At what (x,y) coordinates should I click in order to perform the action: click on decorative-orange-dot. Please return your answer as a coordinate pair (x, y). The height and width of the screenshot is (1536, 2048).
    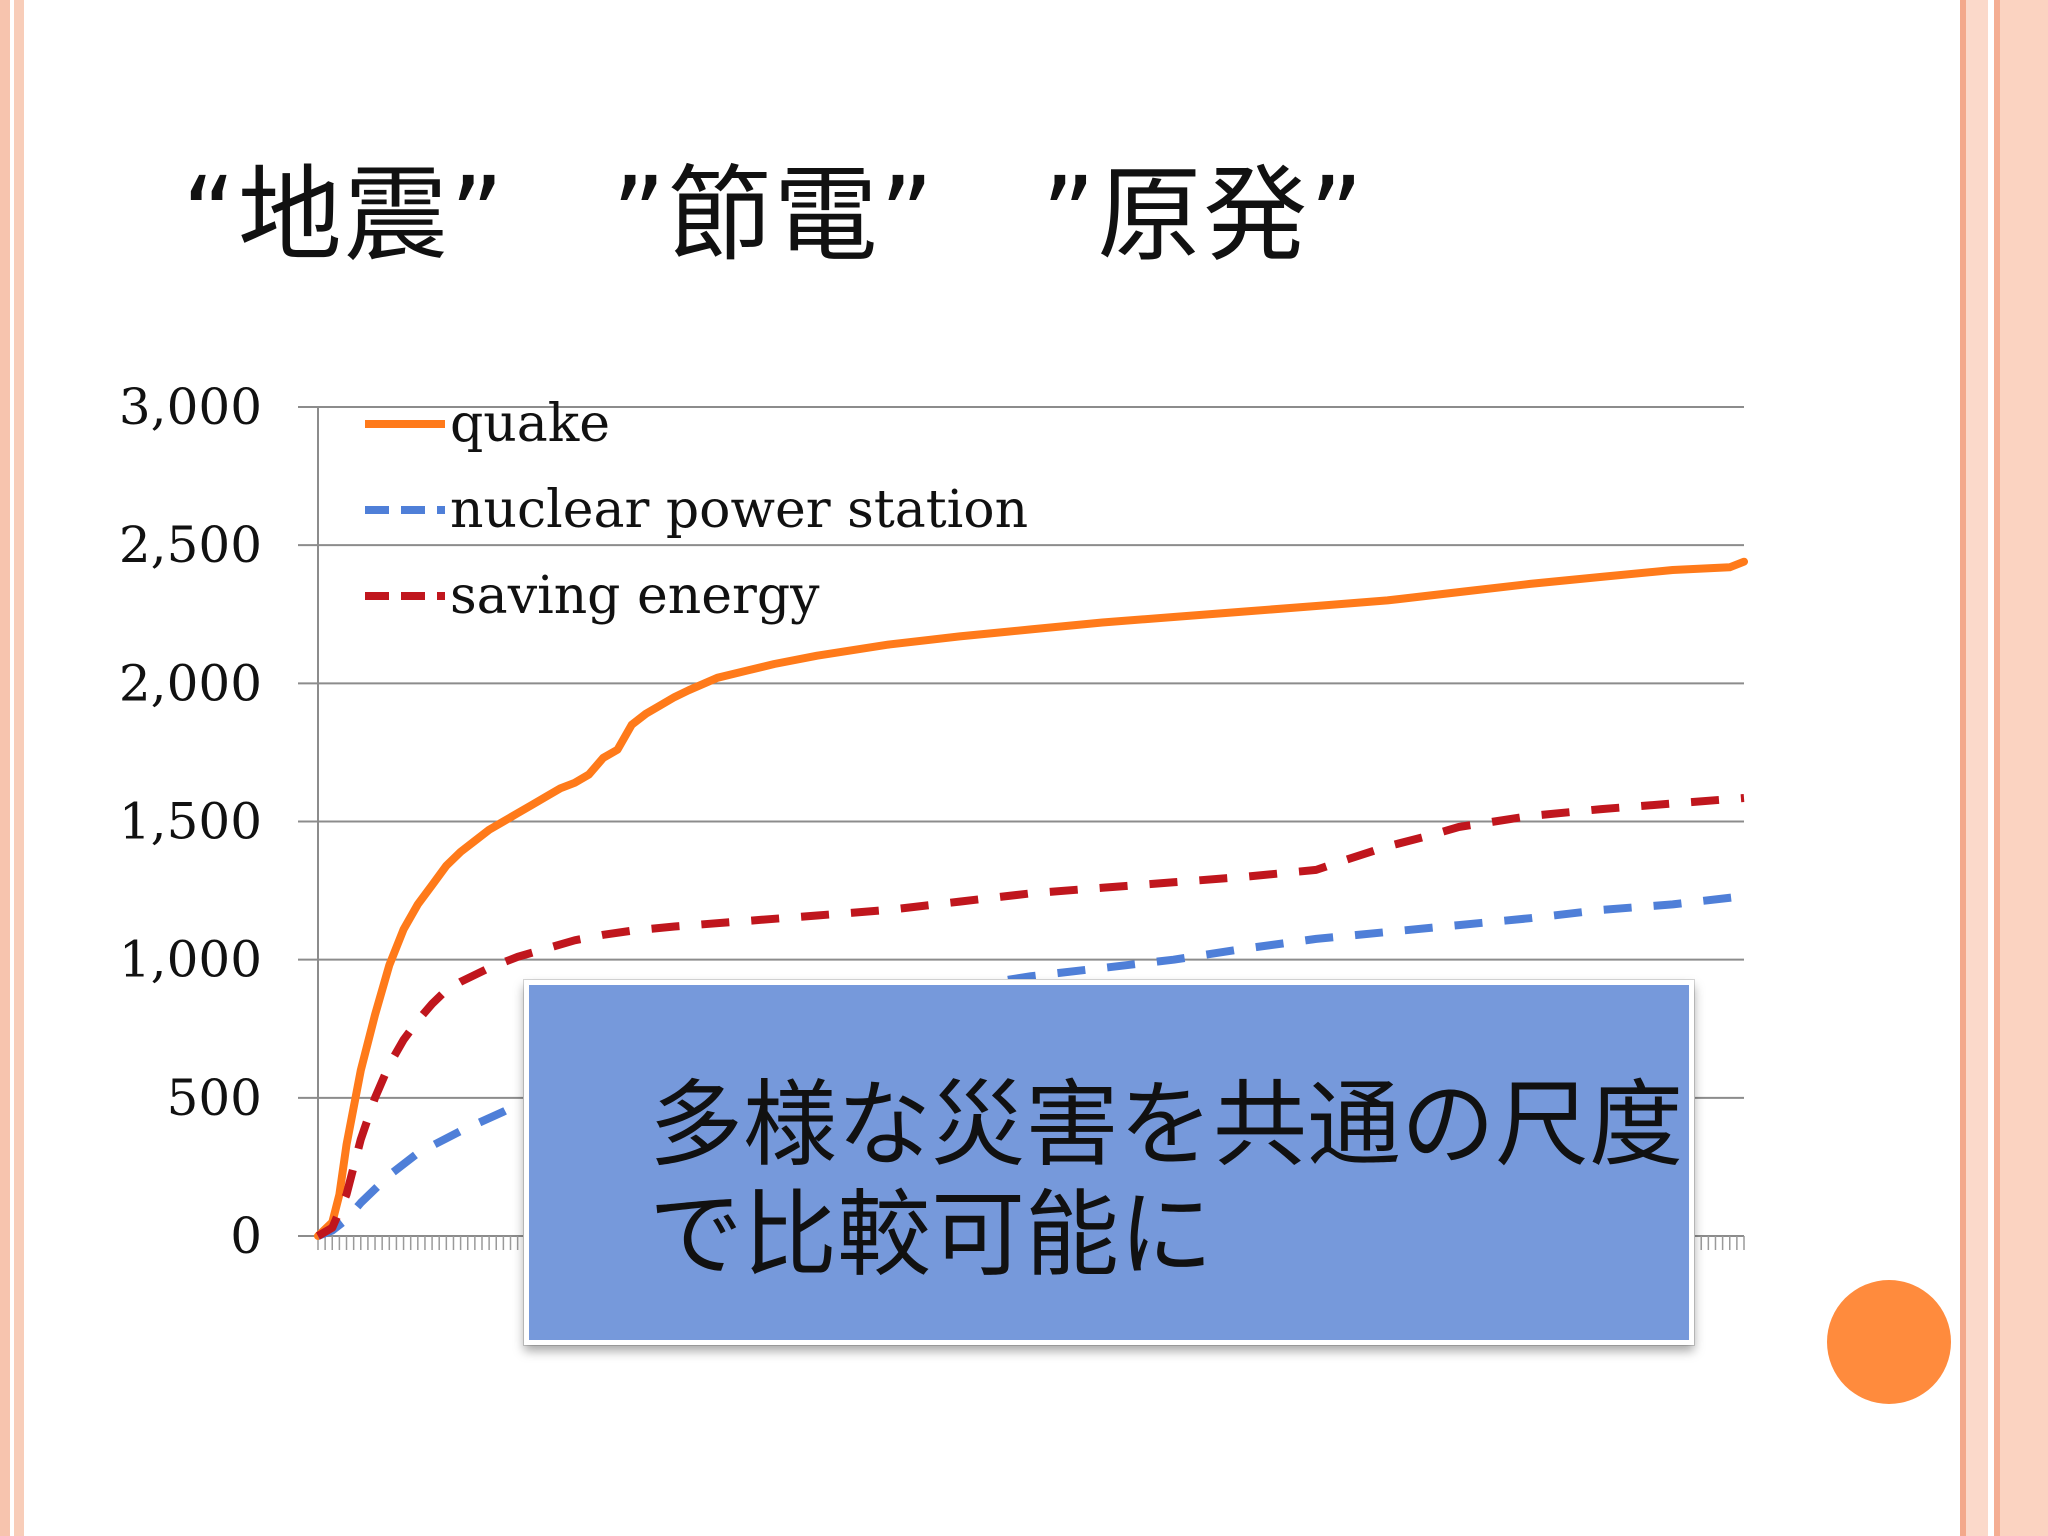
    Looking at the image, I should click on (1889, 1342).